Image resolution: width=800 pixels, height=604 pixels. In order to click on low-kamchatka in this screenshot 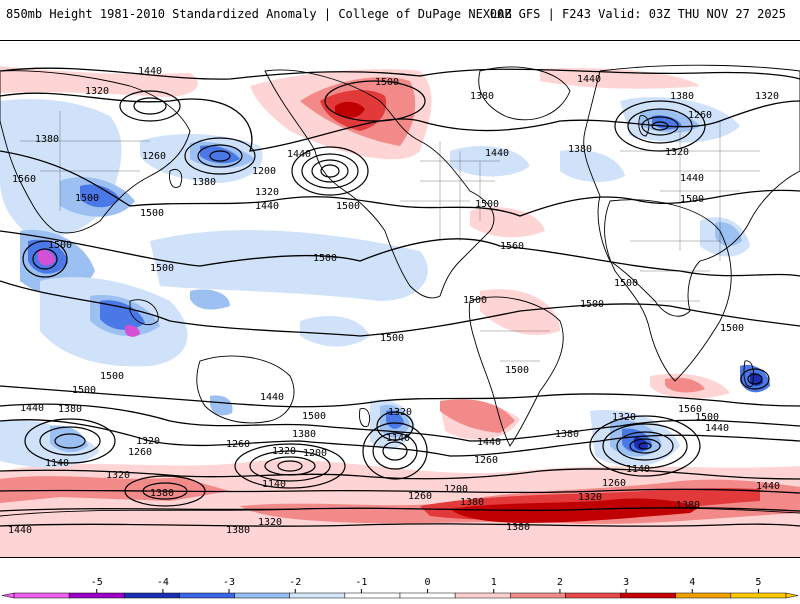, I will do `click(220, 156)`.